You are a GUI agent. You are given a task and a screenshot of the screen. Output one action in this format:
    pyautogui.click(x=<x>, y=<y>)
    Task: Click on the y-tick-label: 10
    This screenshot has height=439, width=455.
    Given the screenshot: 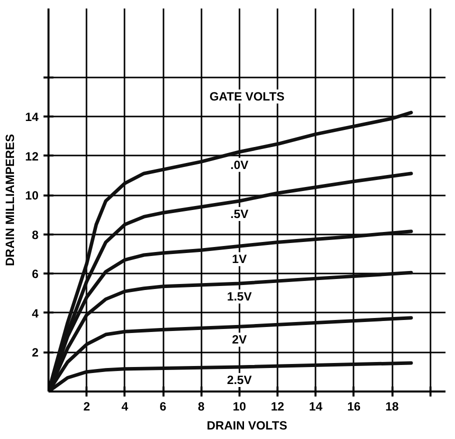 What is the action you would take?
    pyautogui.click(x=32, y=195)
    